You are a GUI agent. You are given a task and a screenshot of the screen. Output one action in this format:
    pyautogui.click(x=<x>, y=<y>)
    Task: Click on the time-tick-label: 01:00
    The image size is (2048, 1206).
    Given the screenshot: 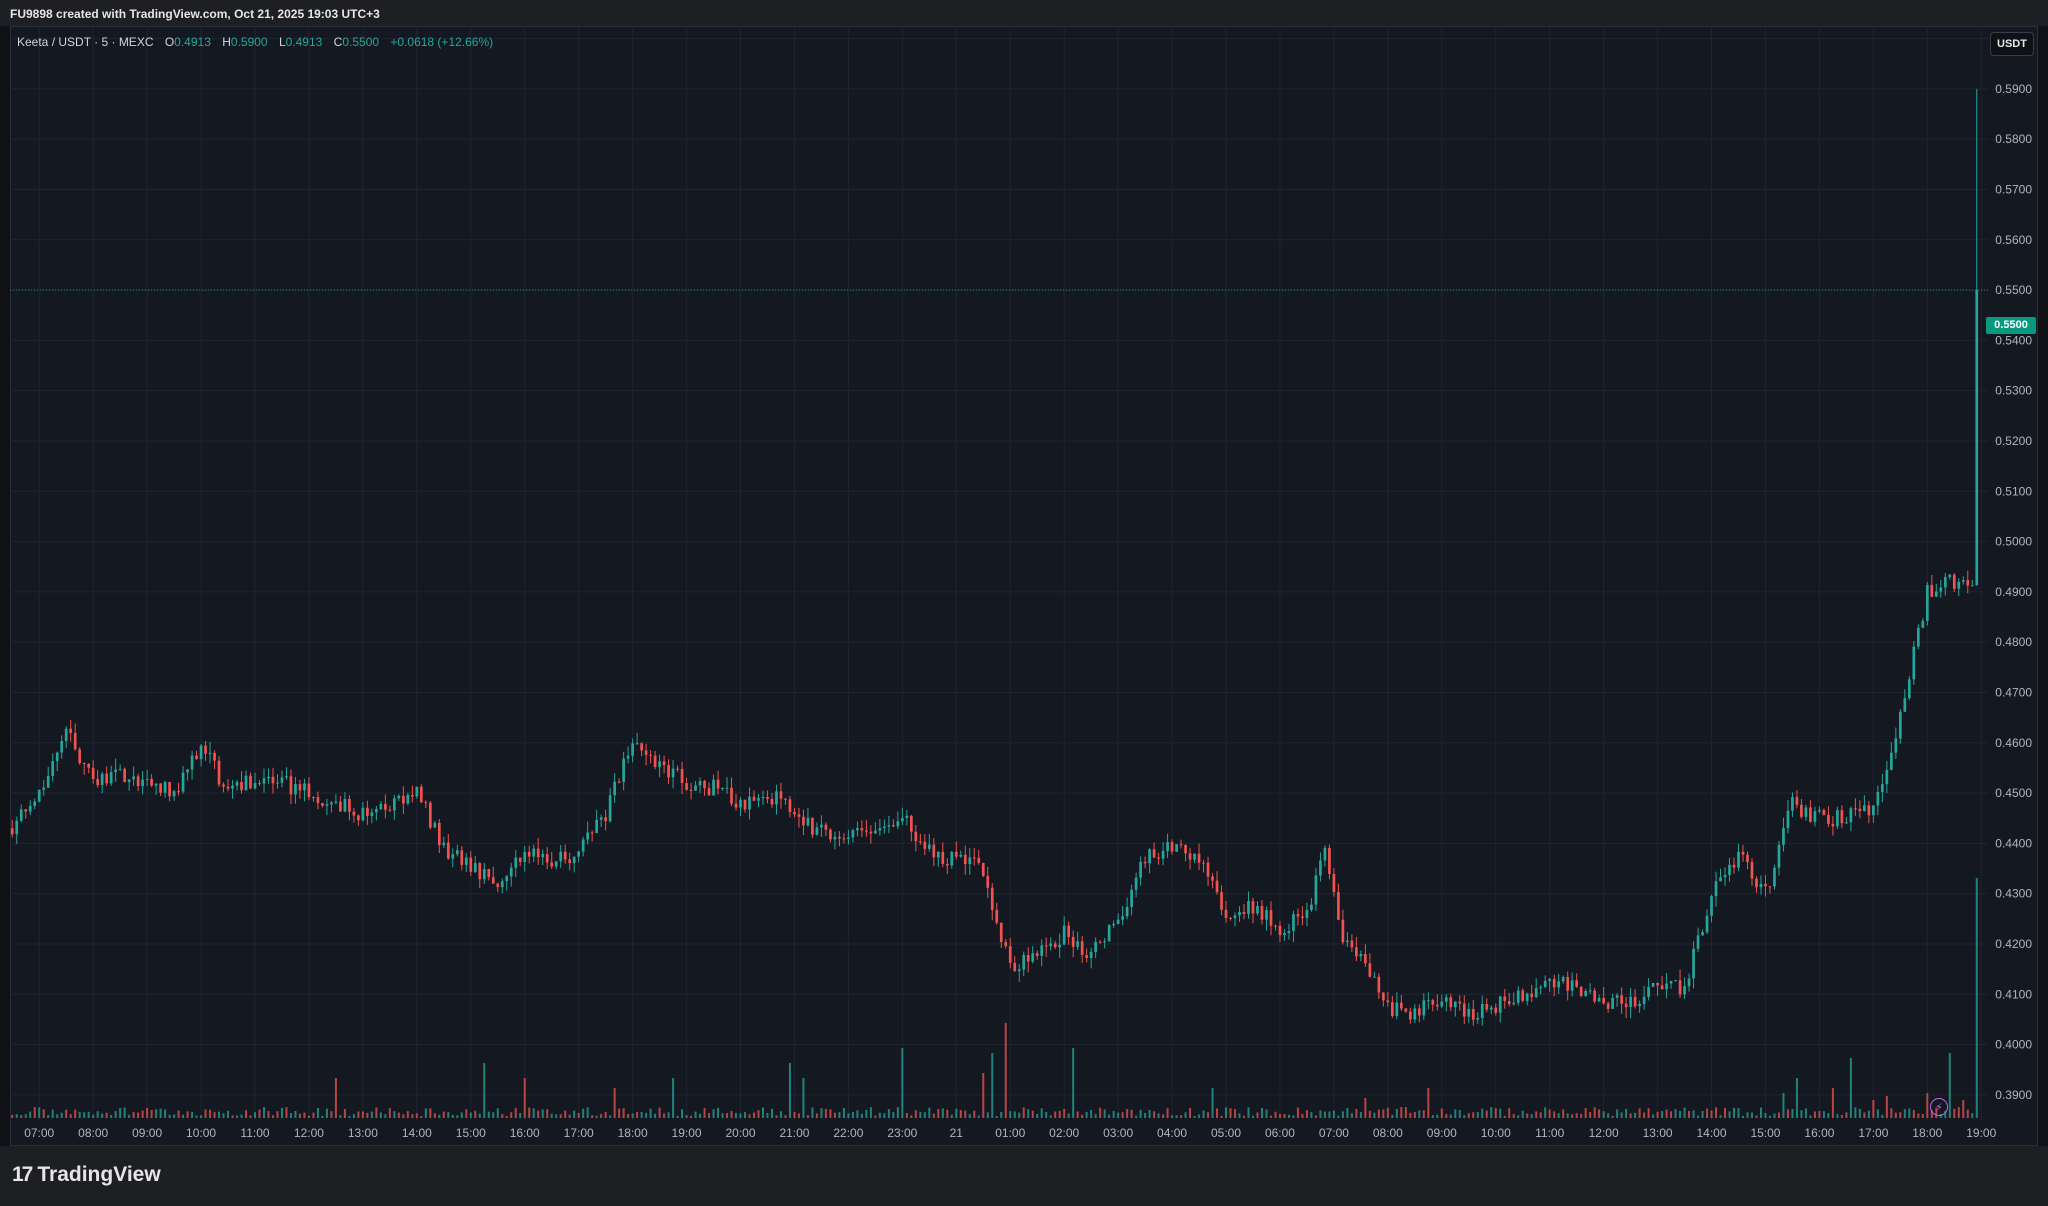 What is the action you would take?
    pyautogui.click(x=1010, y=1133)
    